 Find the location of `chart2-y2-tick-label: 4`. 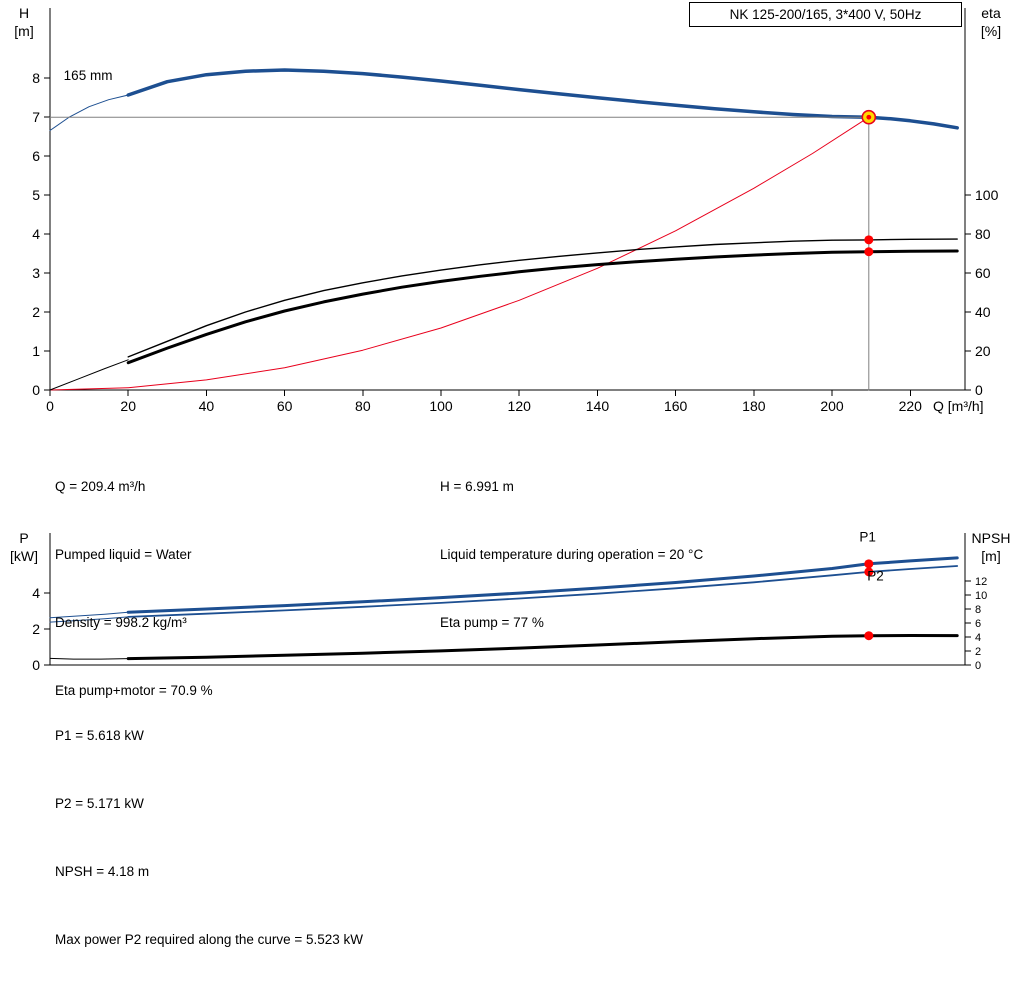

chart2-y2-tick-label: 4 is located at coordinates (978, 638).